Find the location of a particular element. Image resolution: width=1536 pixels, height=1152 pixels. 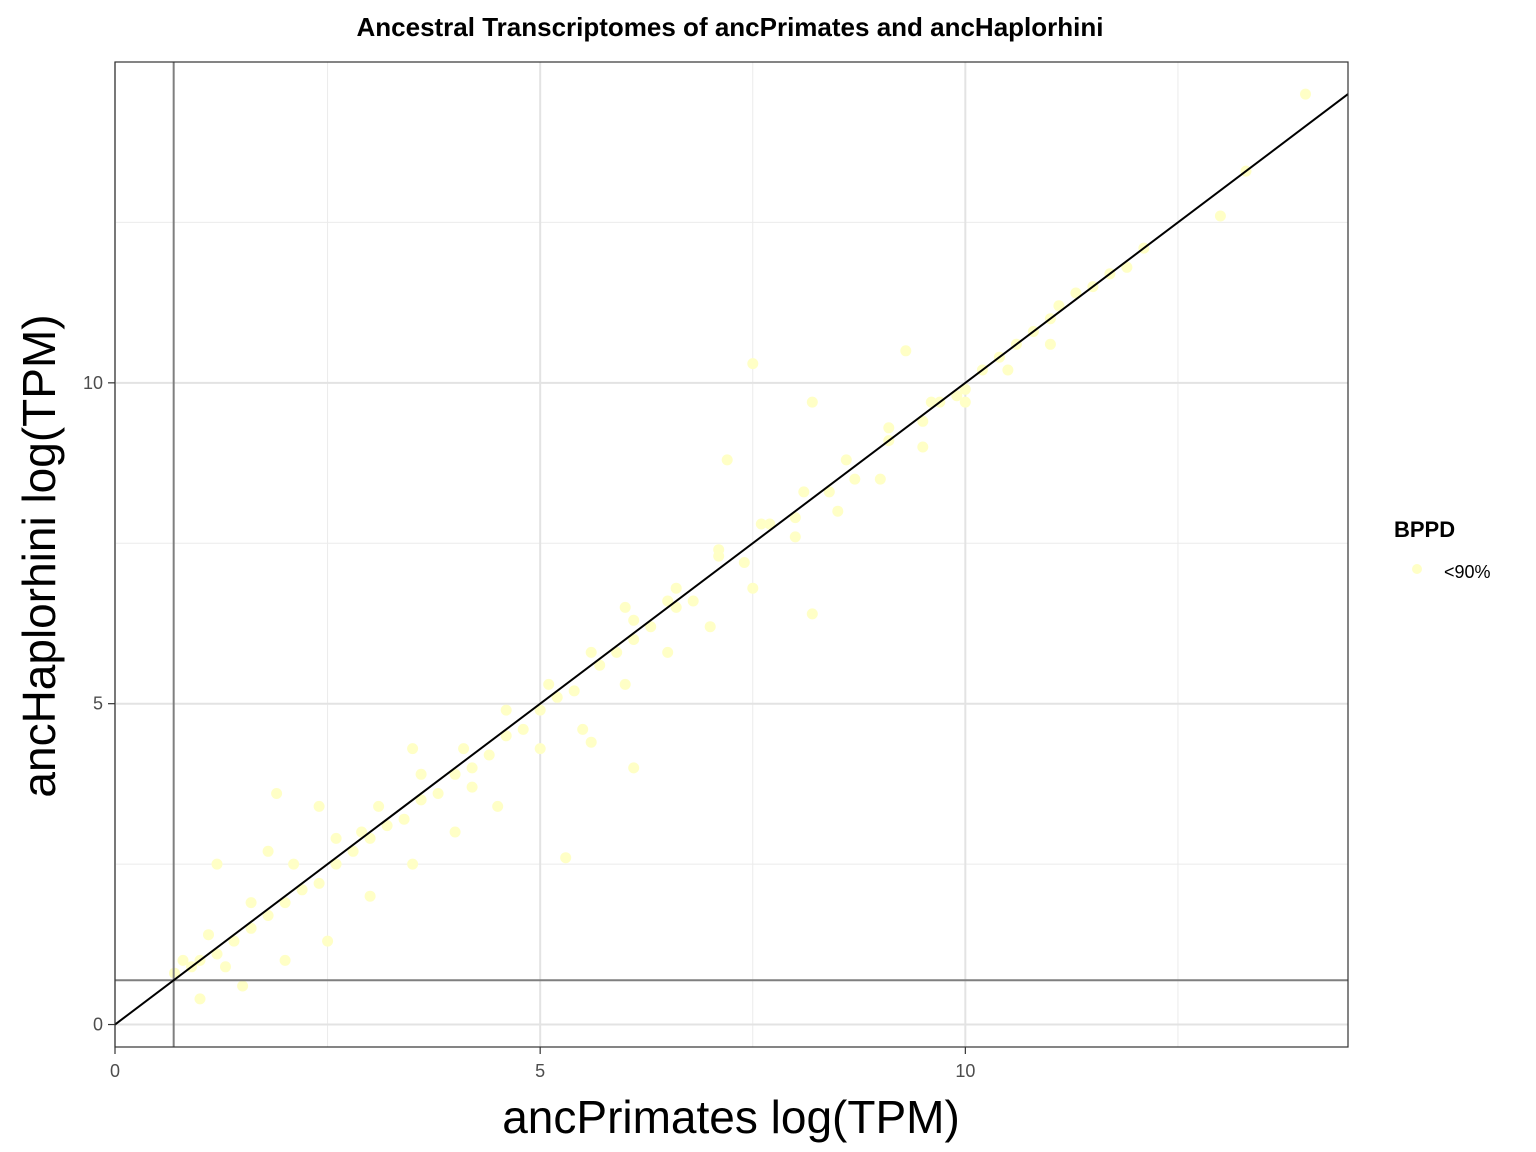

x-axis-title: ancPrimates log(TPM) is located at coordinates (731, 1117).